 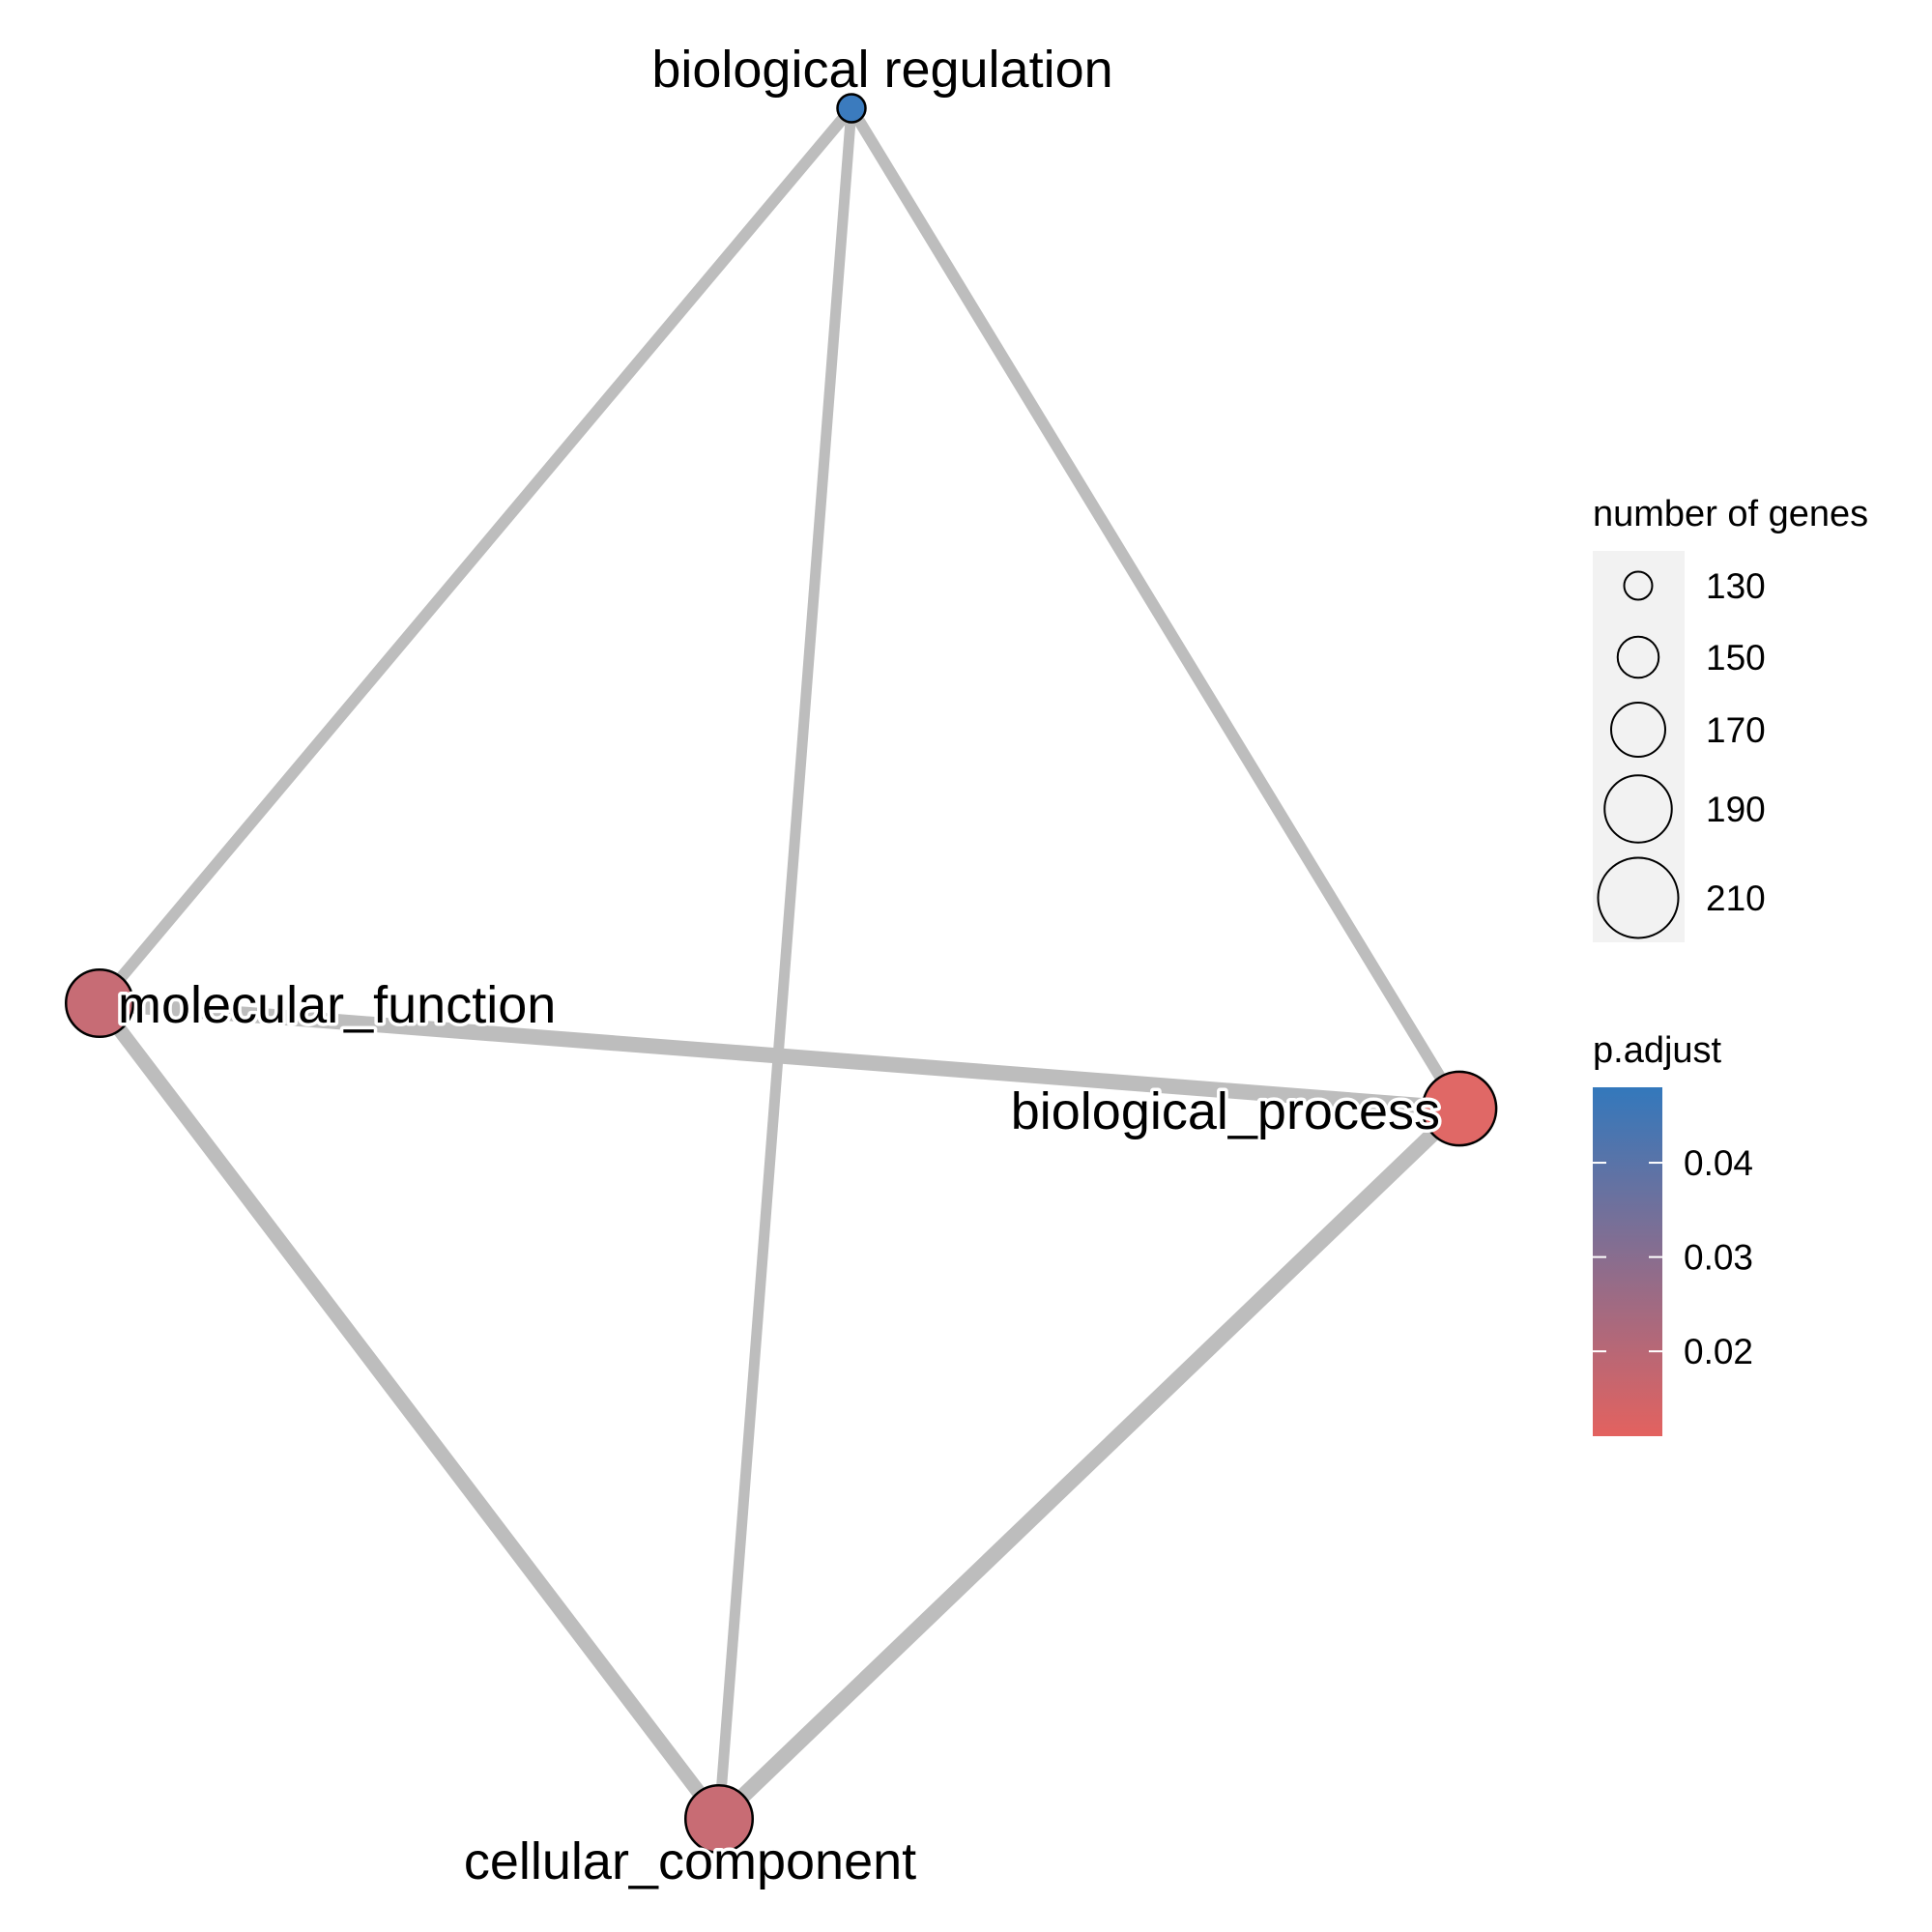 What do you see at coordinates (1718, 1351) in the screenshot?
I see `color-legend-label-0.02: 0.02` at bounding box center [1718, 1351].